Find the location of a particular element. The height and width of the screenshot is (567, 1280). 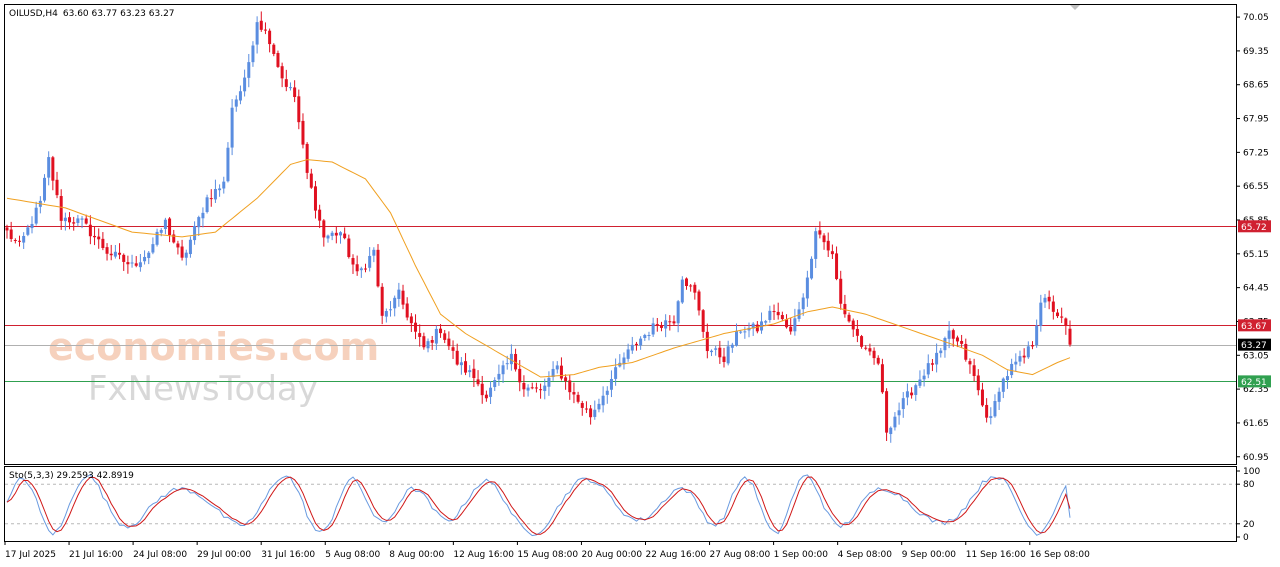

stochastic-layer: 100 80 20 0 is located at coordinates (632, 505).